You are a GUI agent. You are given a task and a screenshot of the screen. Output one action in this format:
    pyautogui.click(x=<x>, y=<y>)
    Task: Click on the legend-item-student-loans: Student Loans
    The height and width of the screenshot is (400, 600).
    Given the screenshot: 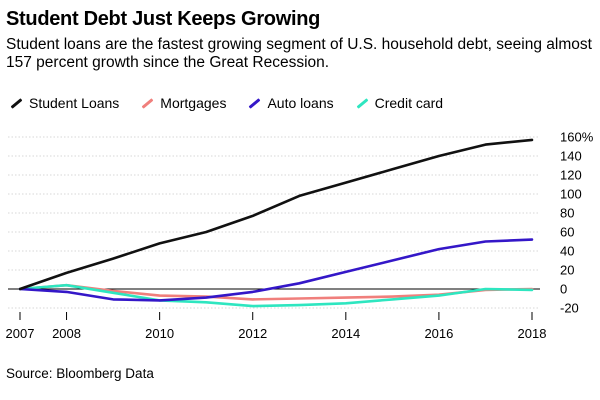 What is the action you would take?
    pyautogui.click(x=64, y=103)
    